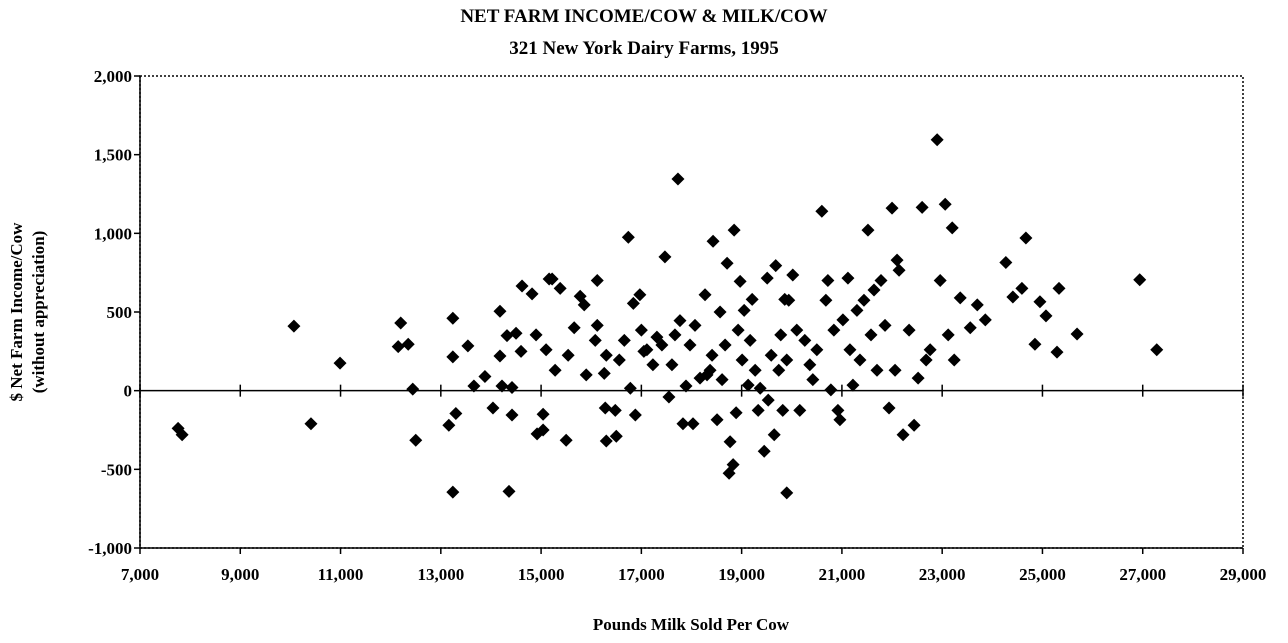 This screenshot has height=643, width=1288. Describe the element at coordinates (691, 624) in the screenshot. I see `x-axis-label: Pounds Milk Sold Per Cow` at that location.